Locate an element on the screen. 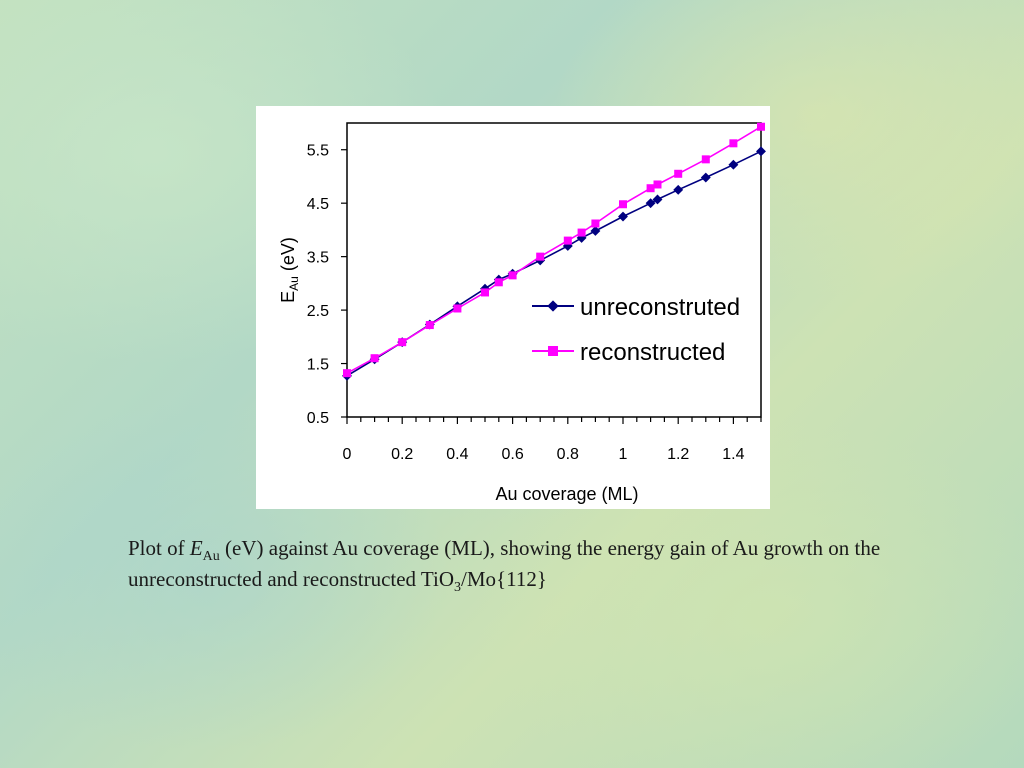  x-axis: 0 0.2 0.4 0.6 0.8 1 1.2 1.4 is located at coordinates (552, 440).